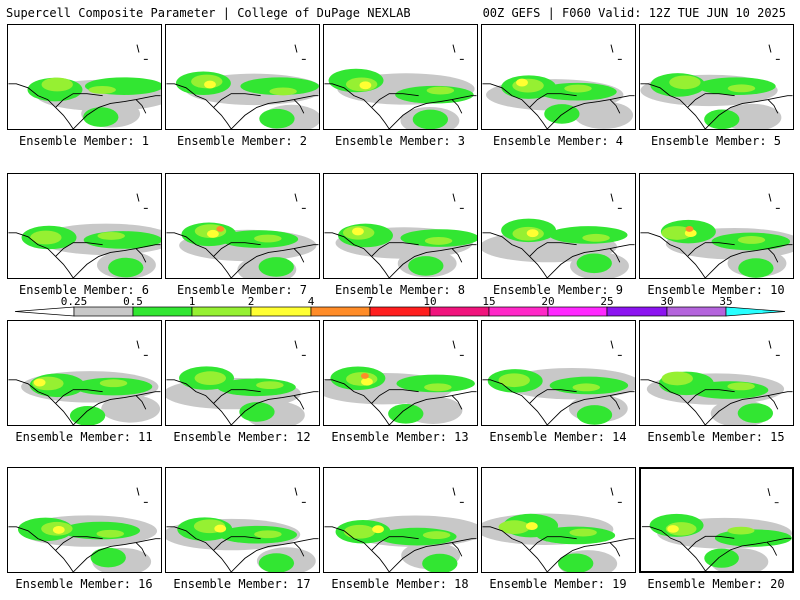 This screenshot has height=600, width=800. I want to click on ensemble-member-label: Ensemble Member: 11, so click(84, 437).